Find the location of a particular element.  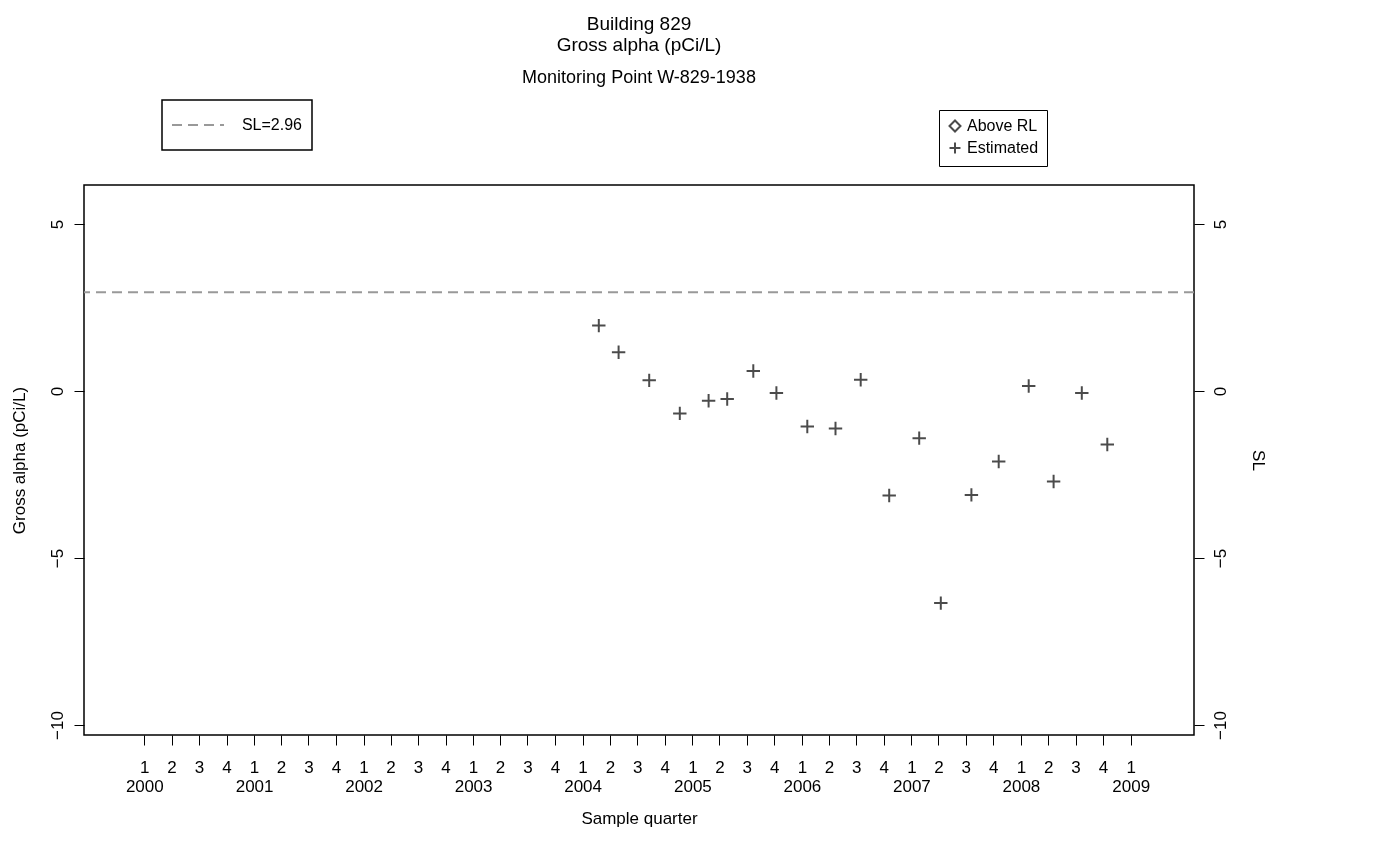

x-tick-label: 1 2009 is located at coordinates (1131, 776).